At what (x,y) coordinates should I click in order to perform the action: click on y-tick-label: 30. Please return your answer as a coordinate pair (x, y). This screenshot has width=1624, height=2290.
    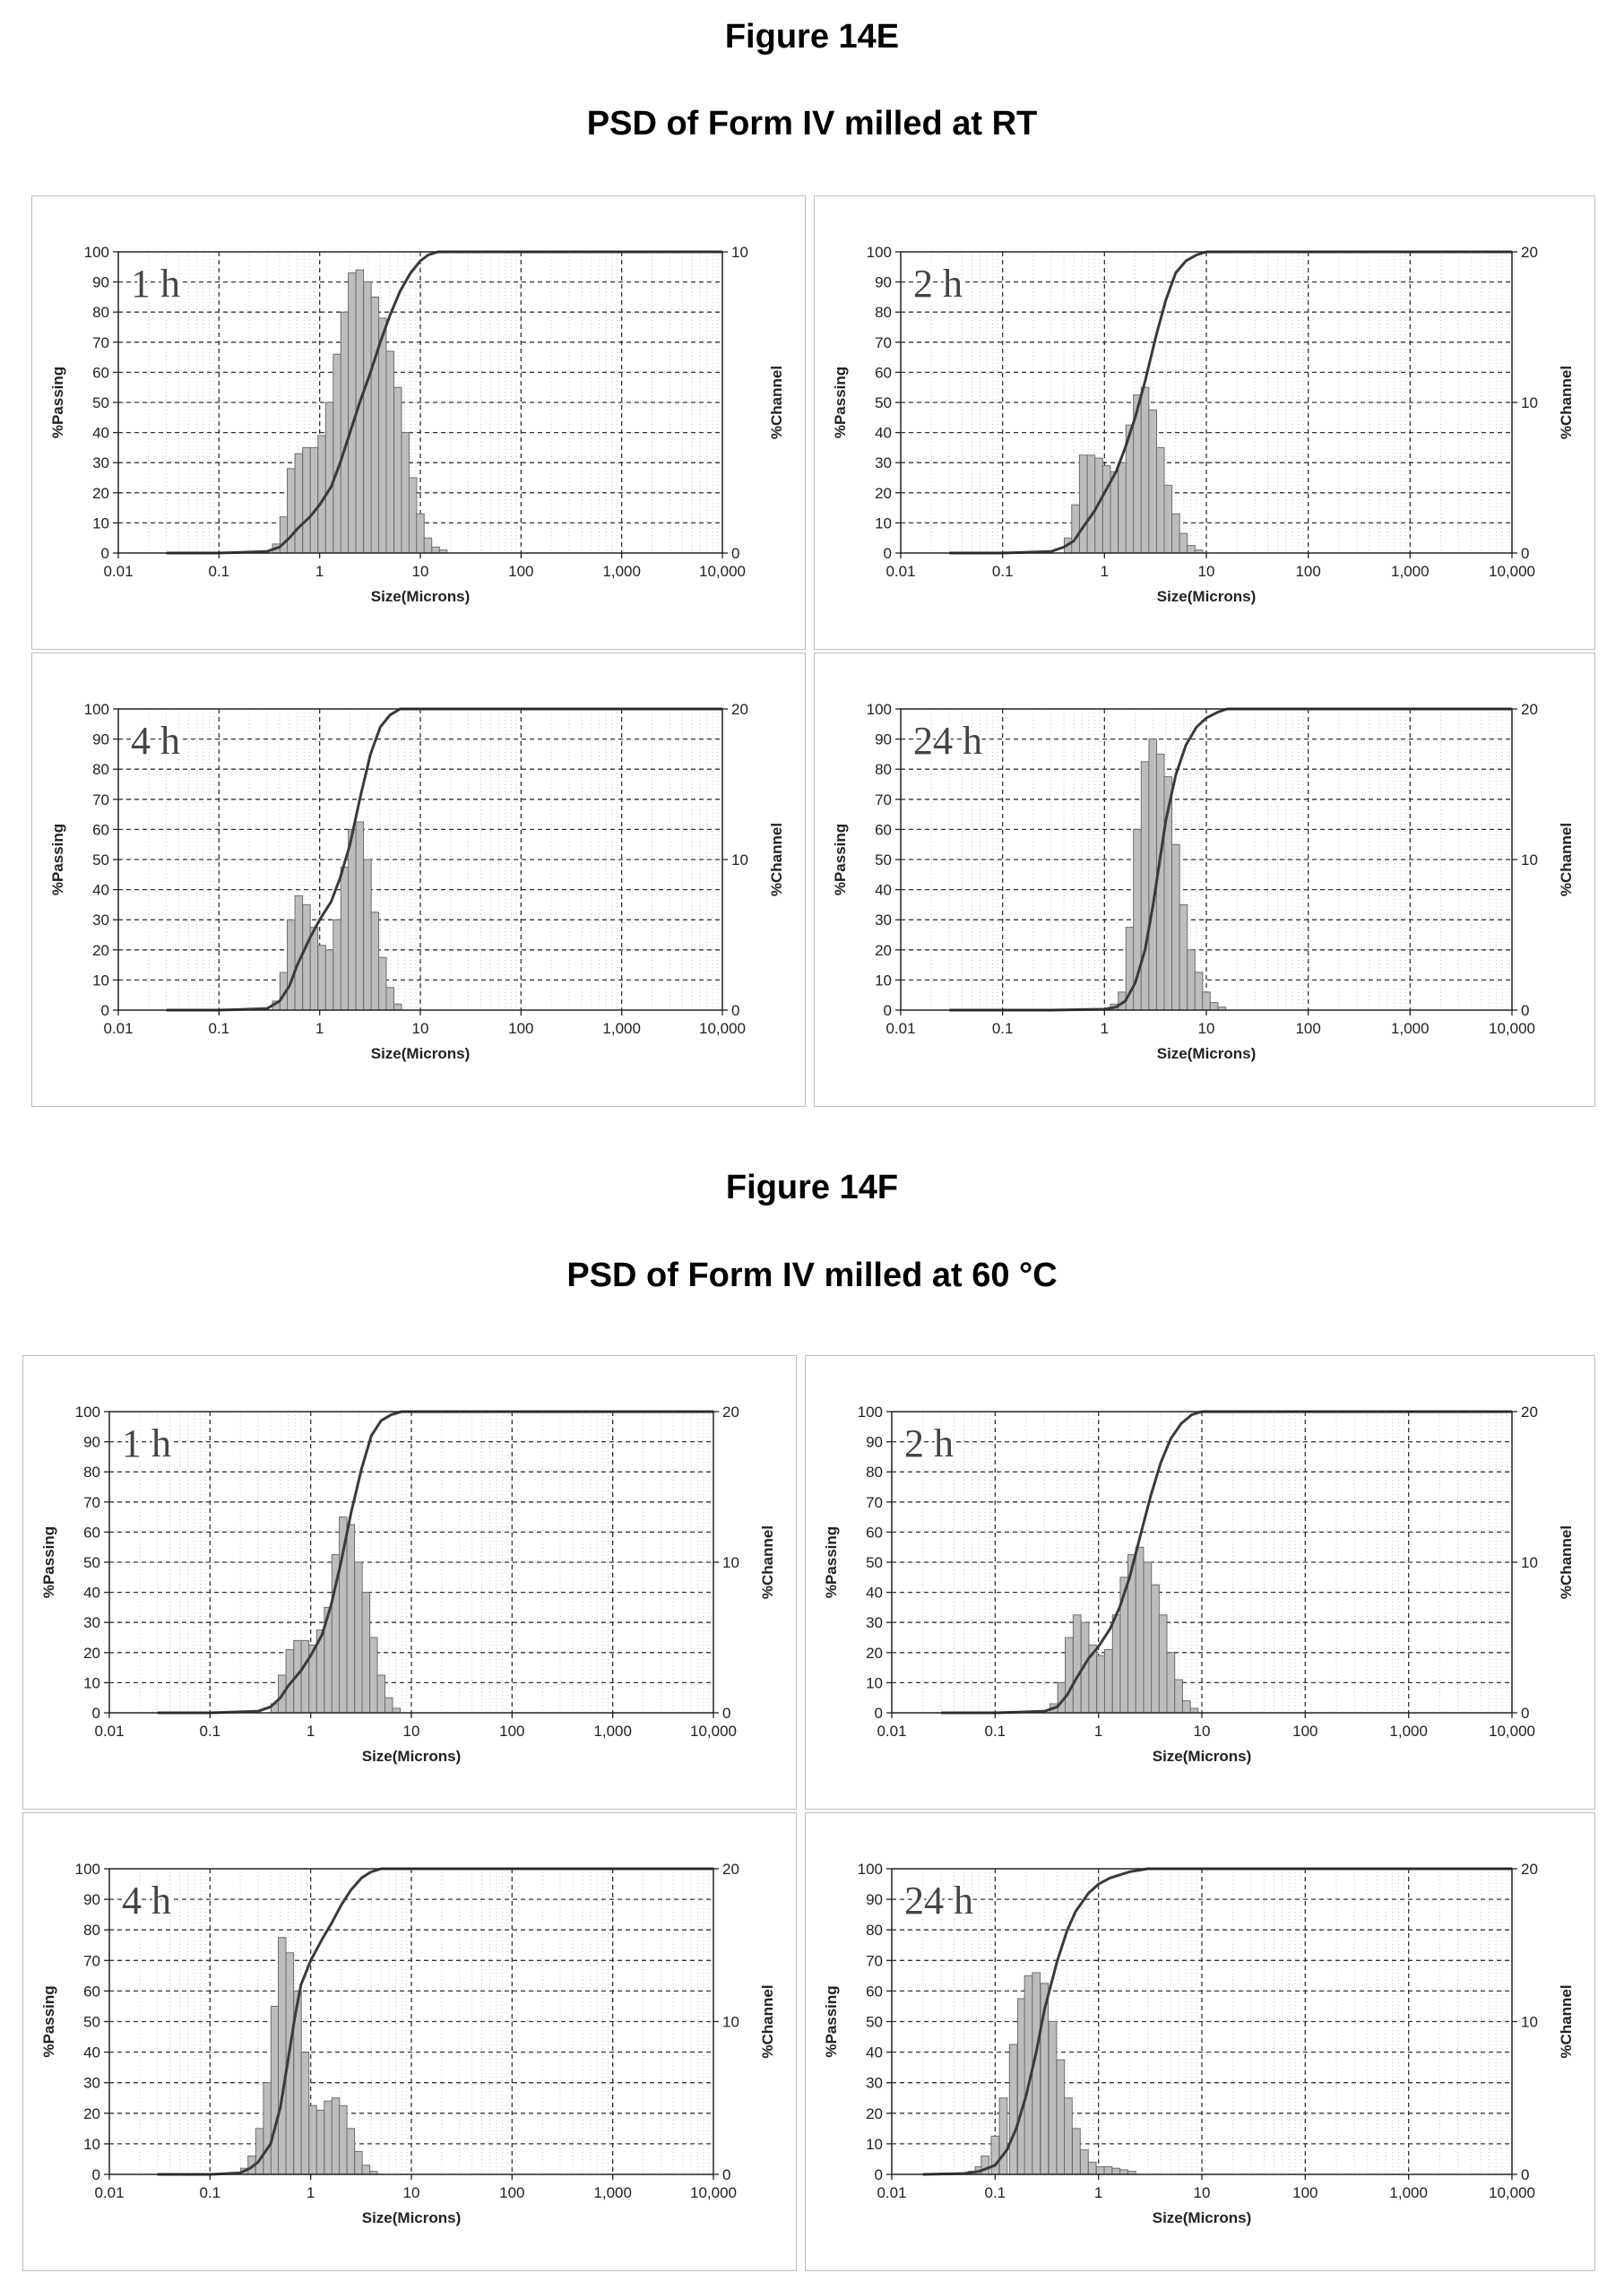
    Looking at the image, I should click on (101, 920).